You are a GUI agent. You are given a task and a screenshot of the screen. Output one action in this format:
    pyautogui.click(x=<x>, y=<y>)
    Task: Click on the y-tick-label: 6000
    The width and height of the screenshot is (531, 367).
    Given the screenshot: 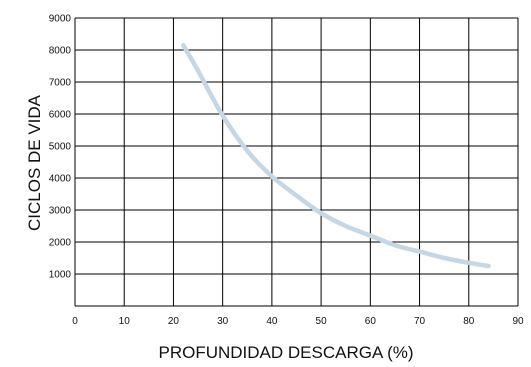 What is the action you would take?
    pyautogui.click(x=60, y=115)
    